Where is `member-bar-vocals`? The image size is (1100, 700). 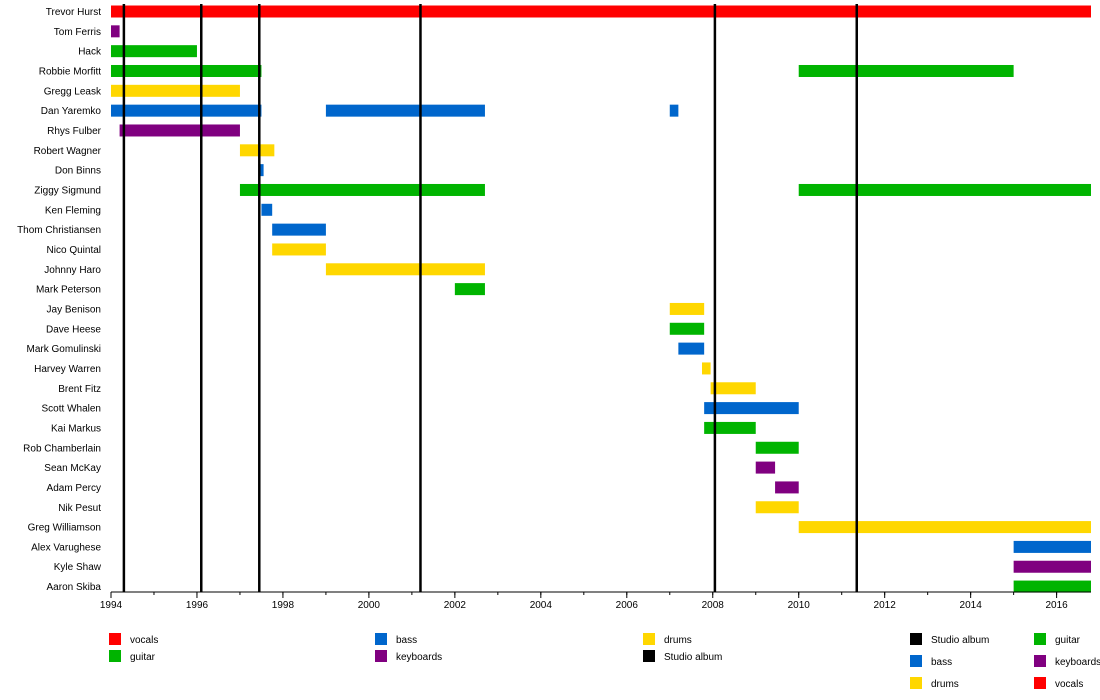
member-bar-vocals is located at coordinates (601, 11).